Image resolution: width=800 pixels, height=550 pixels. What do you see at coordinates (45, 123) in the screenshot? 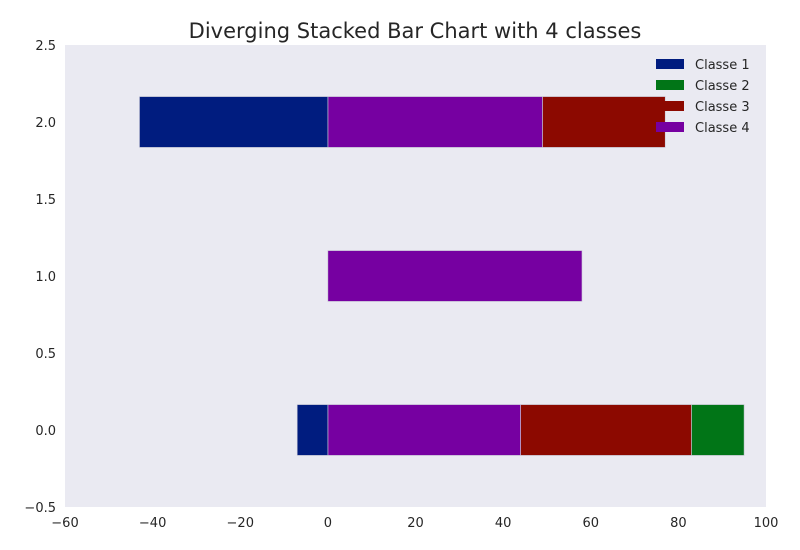
I see `y-tick-label: 2.0` at bounding box center [45, 123].